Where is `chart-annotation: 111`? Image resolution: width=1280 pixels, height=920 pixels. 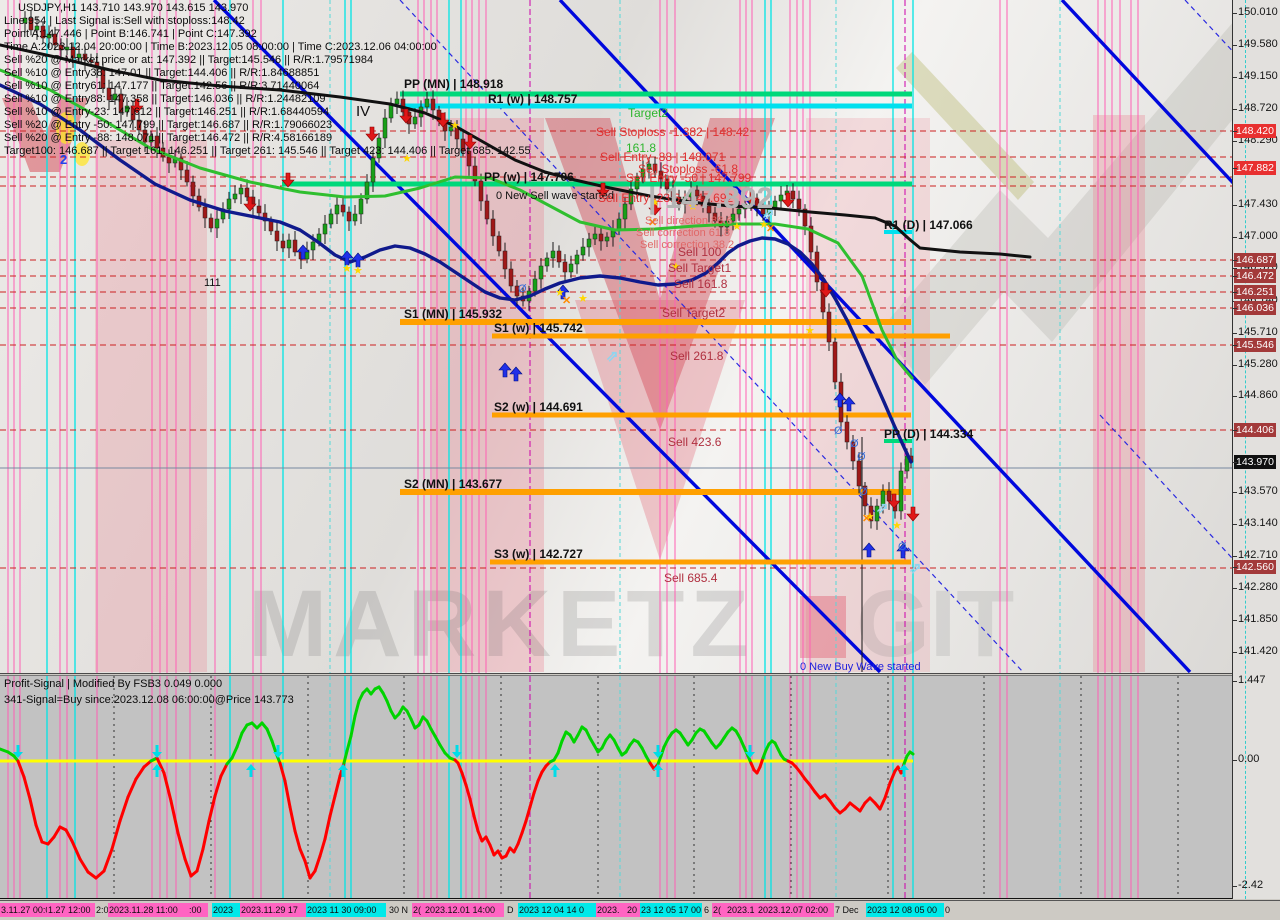
chart-annotation: 111 is located at coordinates (212, 283).